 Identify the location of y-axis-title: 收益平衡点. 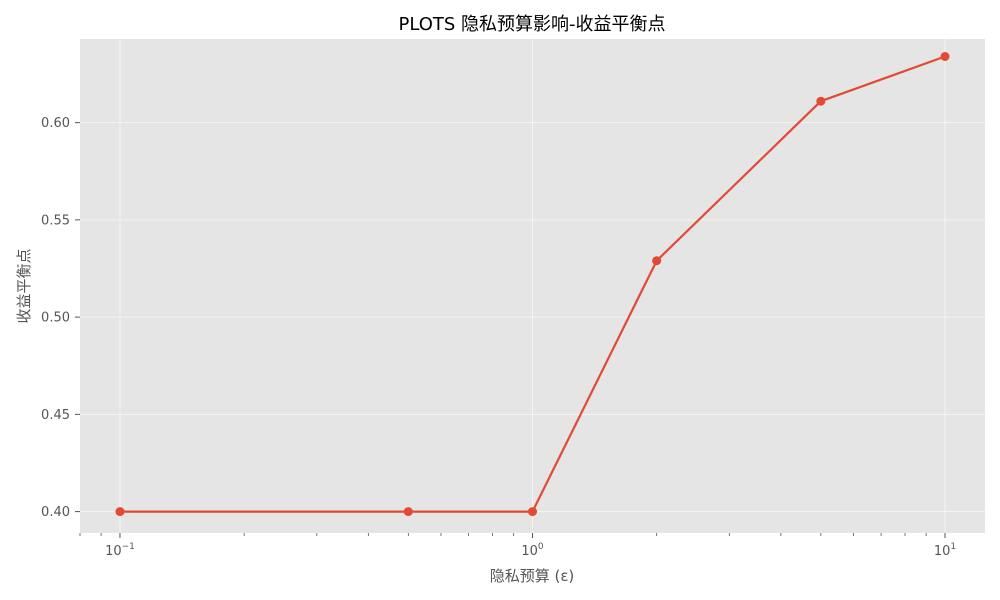
(24, 285).